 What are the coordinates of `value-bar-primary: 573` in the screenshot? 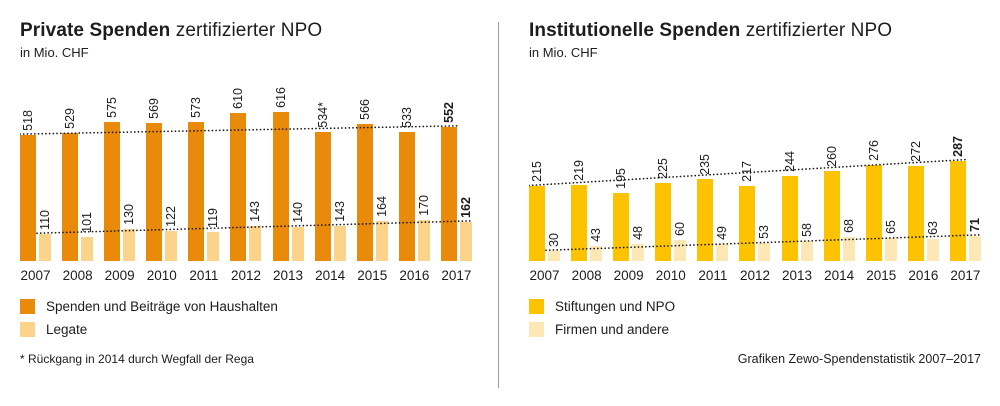 It's located at (196, 179).